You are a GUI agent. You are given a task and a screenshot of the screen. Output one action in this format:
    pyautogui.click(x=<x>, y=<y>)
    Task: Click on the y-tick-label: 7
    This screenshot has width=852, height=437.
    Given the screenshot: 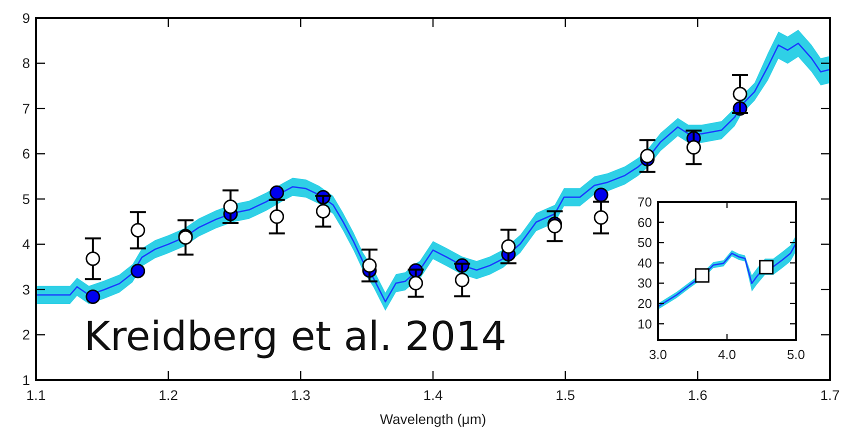 What is the action you would take?
    pyautogui.click(x=26, y=108)
    